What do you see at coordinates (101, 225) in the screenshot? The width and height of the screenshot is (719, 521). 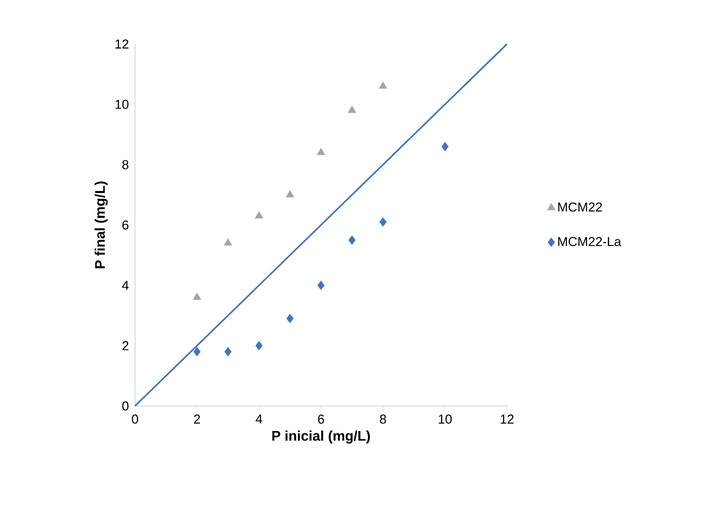 I see `y-axis-title: P final (mg/L)` at bounding box center [101, 225].